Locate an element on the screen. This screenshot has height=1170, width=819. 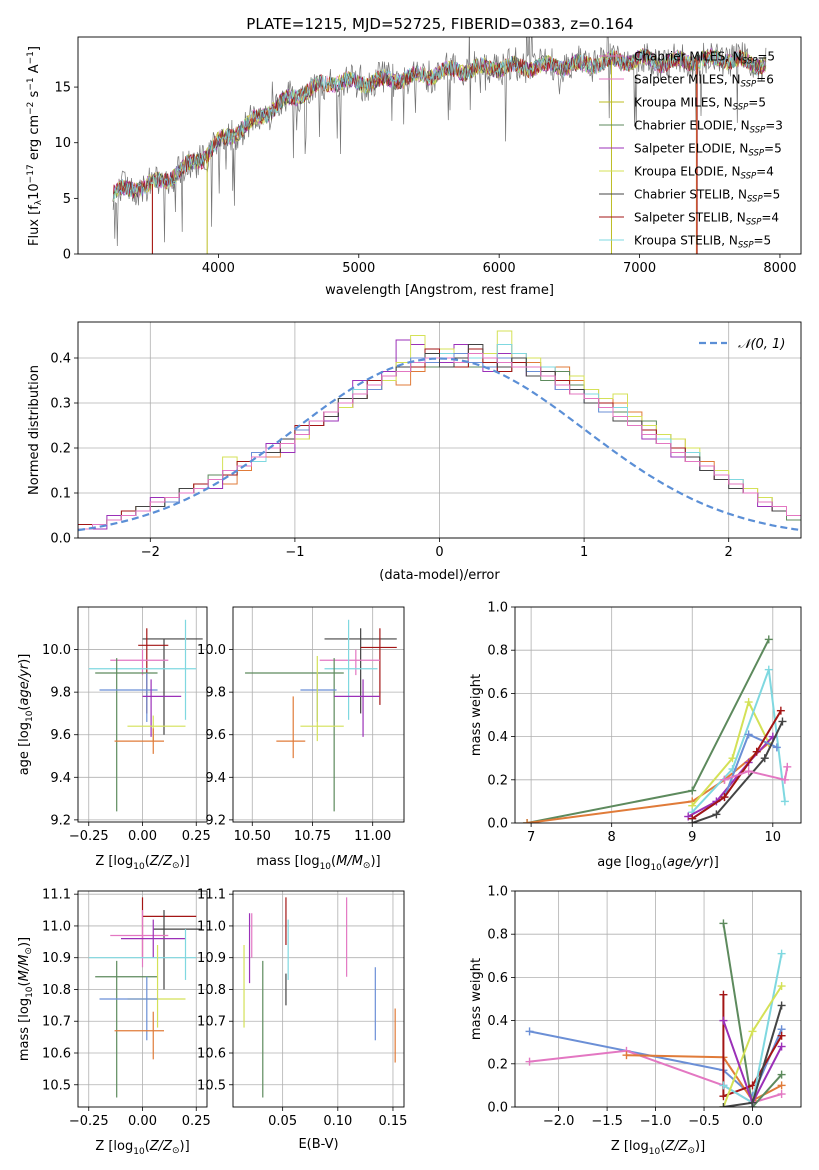
mass-weight-vs-age-xlabel: age [log10(age/yr)] is located at coordinates (658, 864).